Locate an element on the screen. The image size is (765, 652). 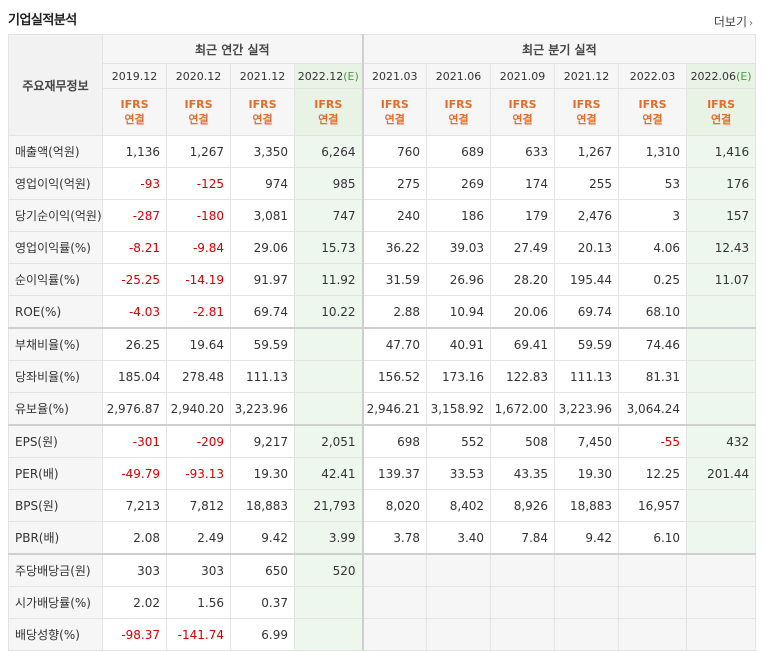
value-cell: 303 is located at coordinates (134, 570).